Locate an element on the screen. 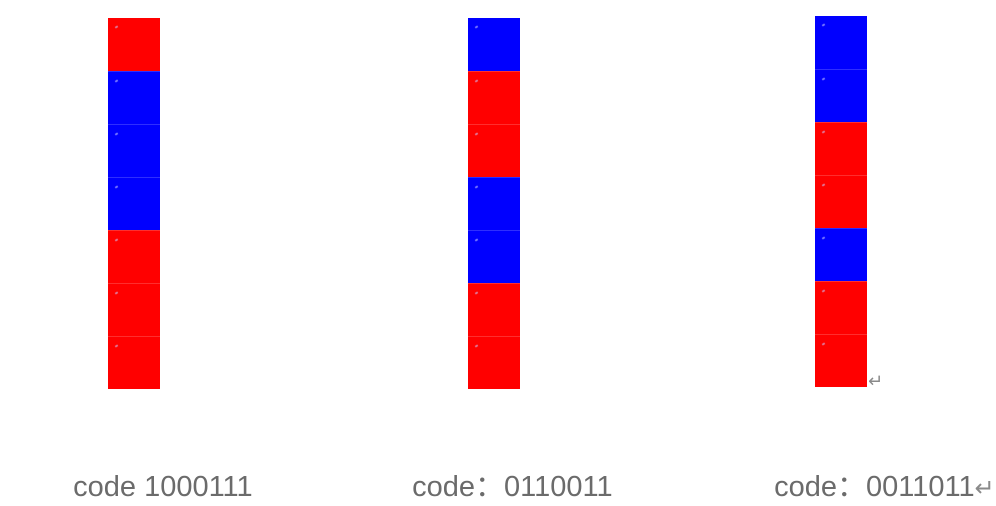 Image resolution: width=996 pixels, height=506 pixels. caption-text-3: code：0011011 is located at coordinates (874, 487).